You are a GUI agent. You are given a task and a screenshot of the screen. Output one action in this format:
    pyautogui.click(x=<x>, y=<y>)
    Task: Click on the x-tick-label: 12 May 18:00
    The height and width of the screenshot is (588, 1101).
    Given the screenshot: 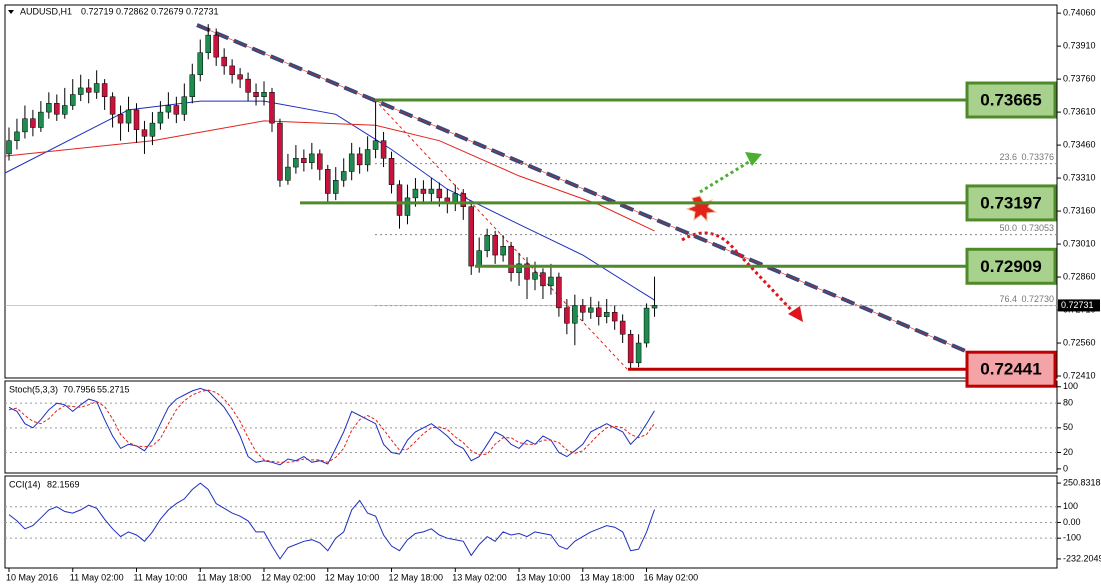 What is the action you would take?
    pyautogui.click(x=416, y=577)
    